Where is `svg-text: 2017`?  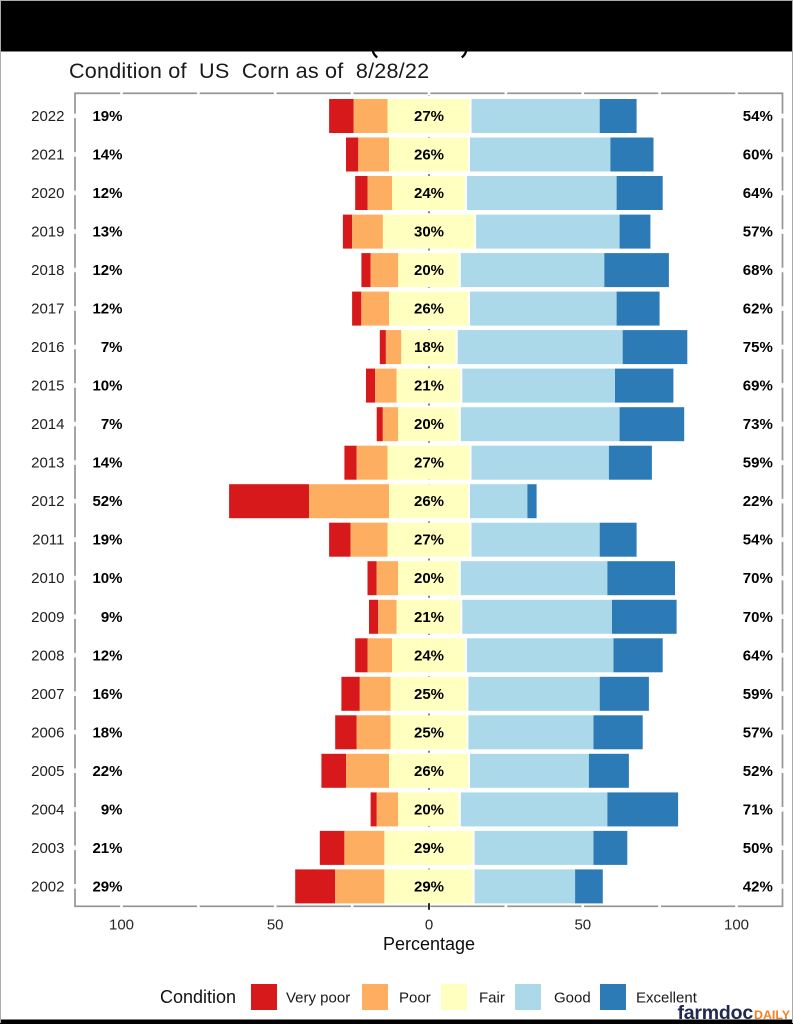
svg-text: 2017 is located at coordinates (47, 309).